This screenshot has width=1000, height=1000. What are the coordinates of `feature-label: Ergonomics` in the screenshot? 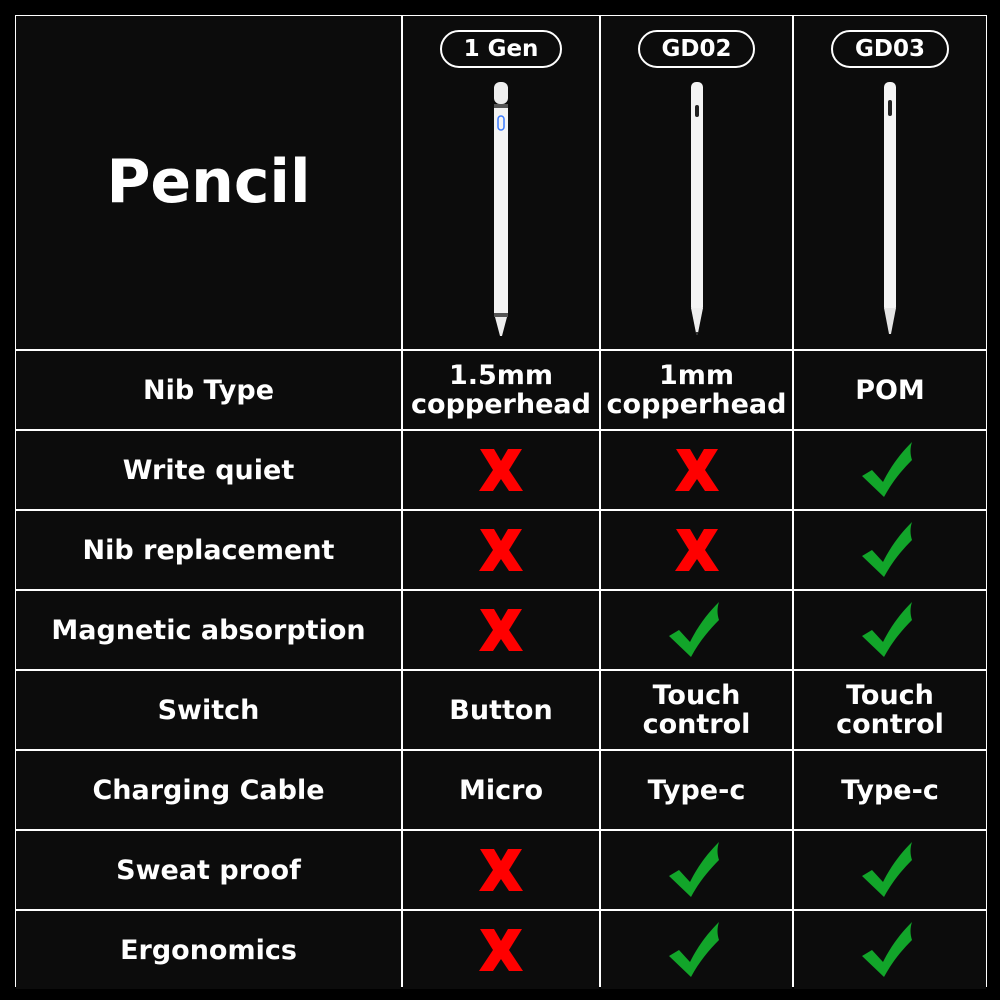 It's located at (208, 950).